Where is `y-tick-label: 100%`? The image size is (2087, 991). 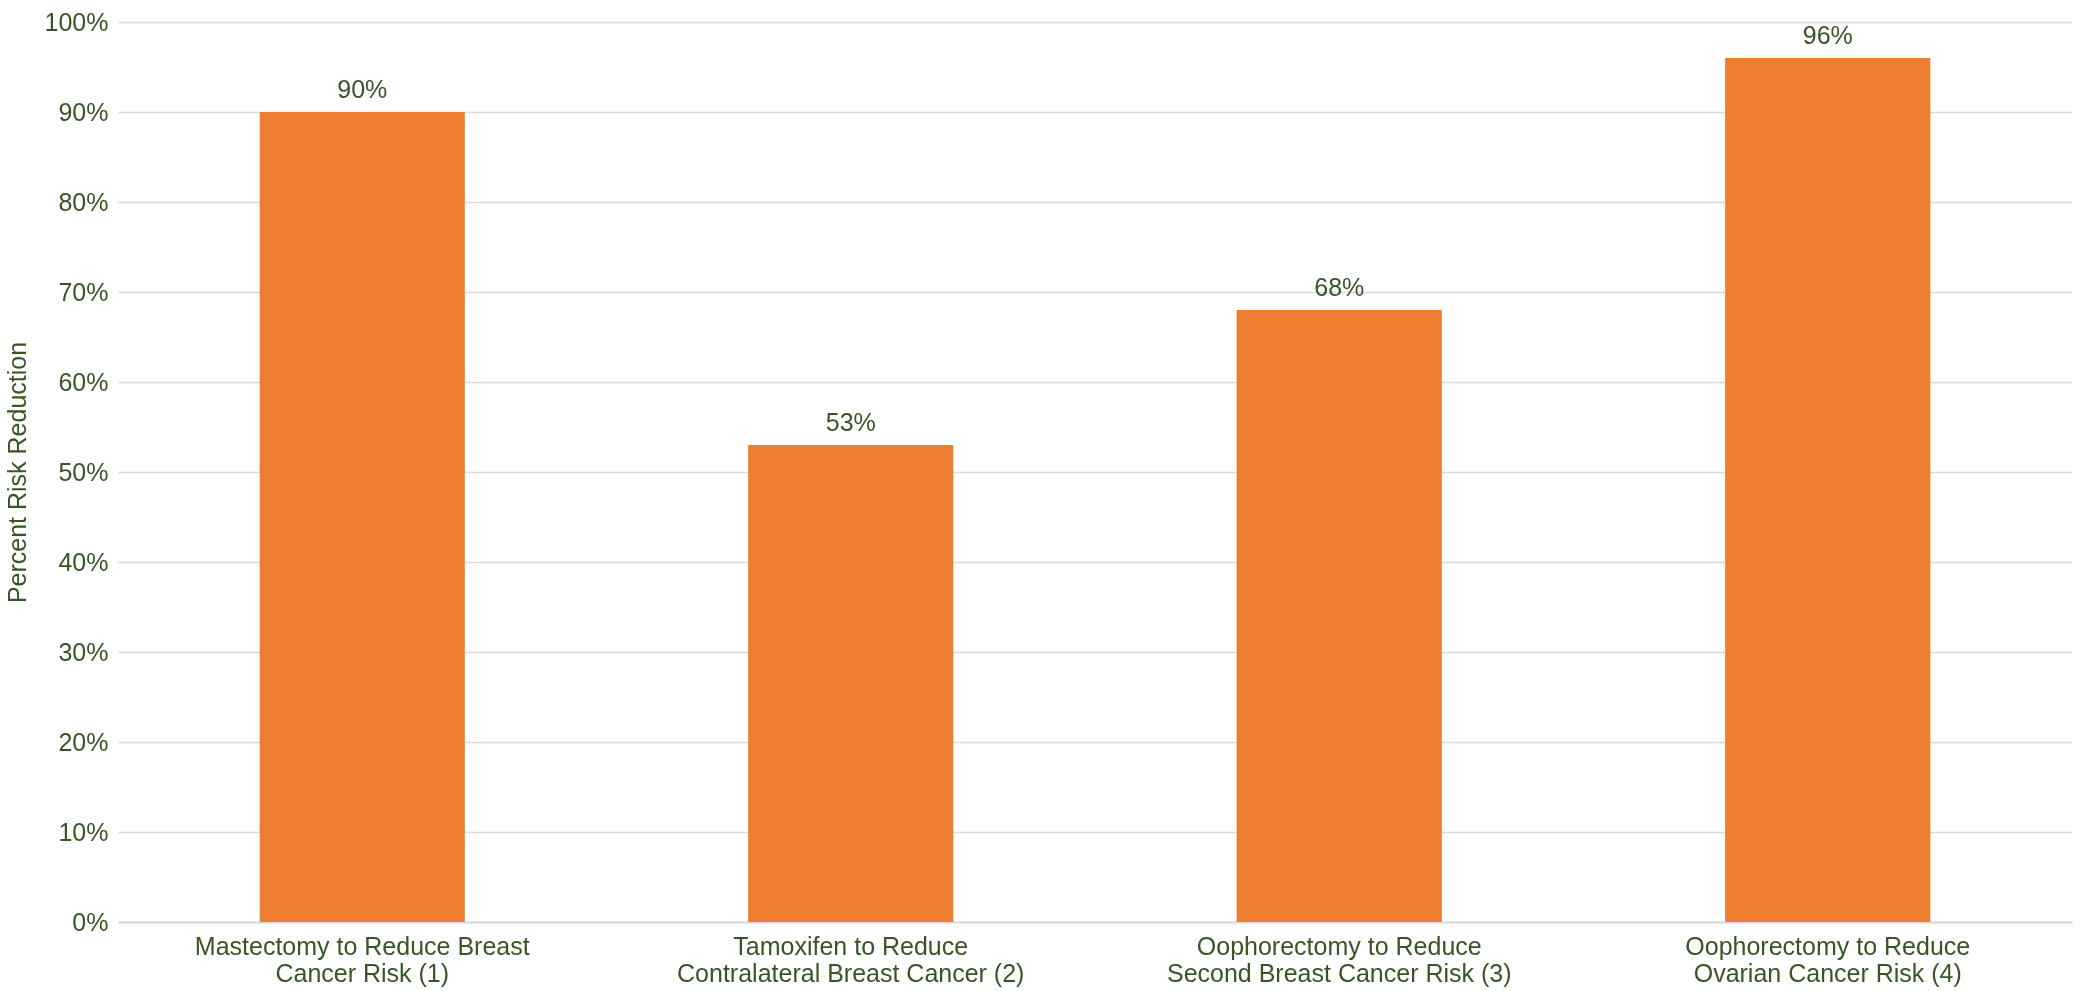
y-tick-label: 100% is located at coordinates (76, 21).